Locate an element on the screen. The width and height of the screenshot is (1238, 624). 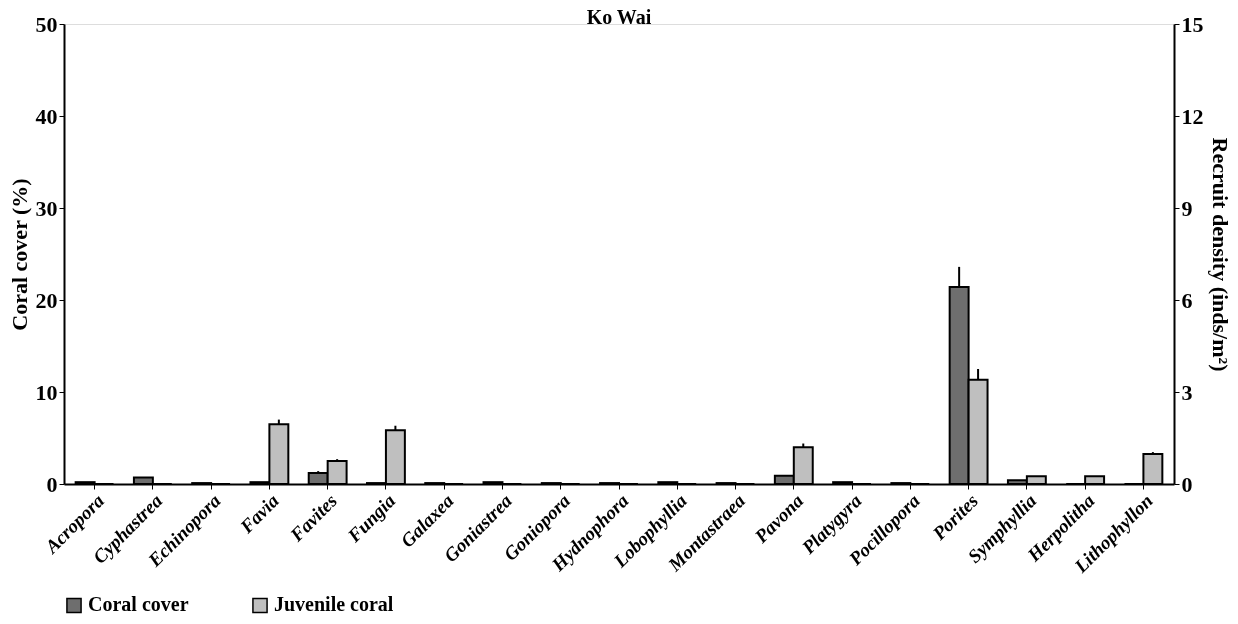
y-tick-label: 40 is located at coordinates (46, 116).